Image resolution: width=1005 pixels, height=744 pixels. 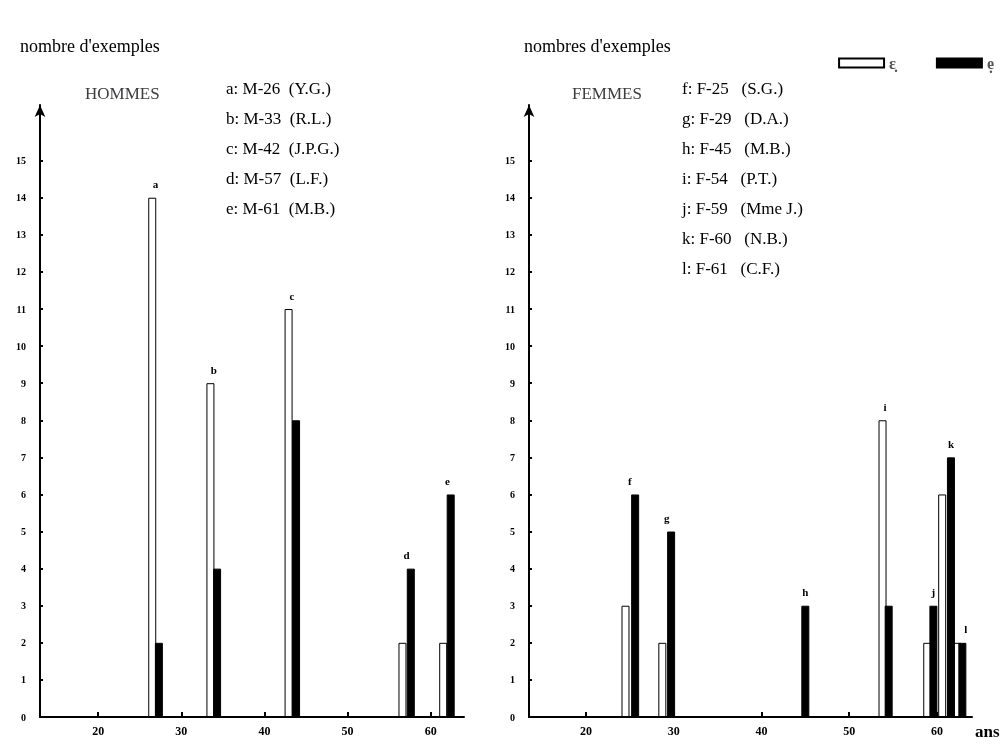 What do you see at coordinates (966, 629) in the screenshot?
I see `annotation: l` at bounding box center [966, 629].